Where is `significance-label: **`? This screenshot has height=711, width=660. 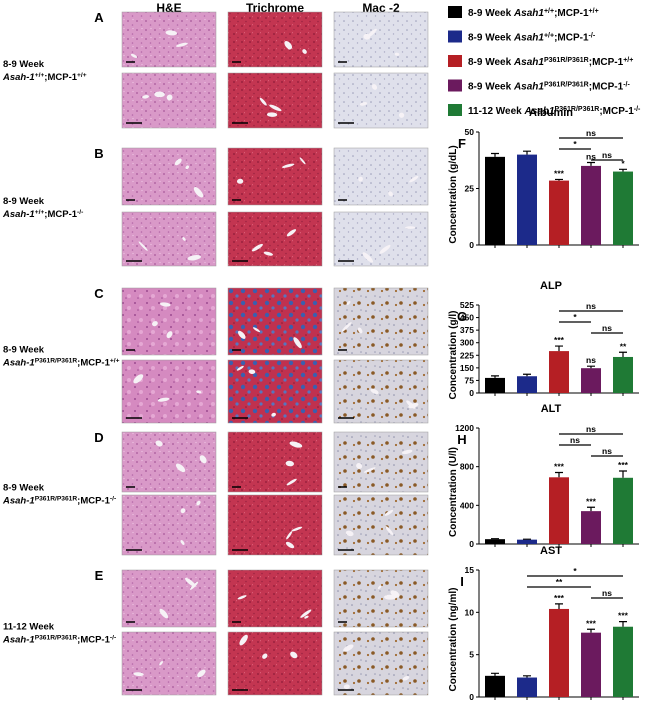
significance-label: ** is located at coordinates (623, 346).